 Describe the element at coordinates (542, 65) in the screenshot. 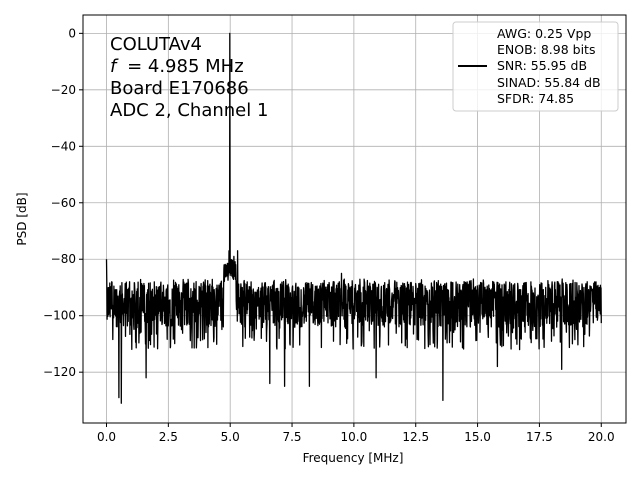

I see `legend-entry-snr: SNR: 55.95 dB` at that location.